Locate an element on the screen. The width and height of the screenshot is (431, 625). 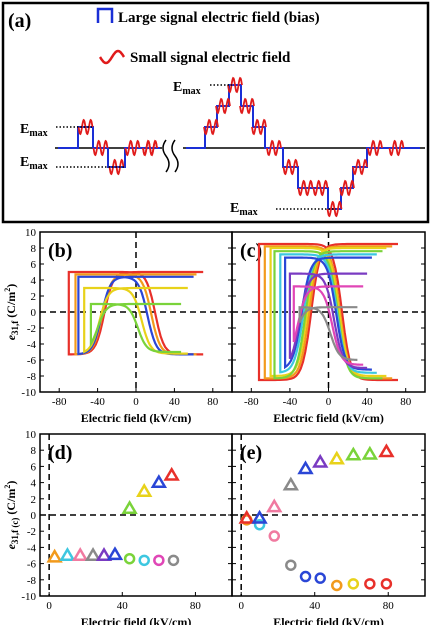
y-tick-label: 2 is located at coordinates (34, 297).